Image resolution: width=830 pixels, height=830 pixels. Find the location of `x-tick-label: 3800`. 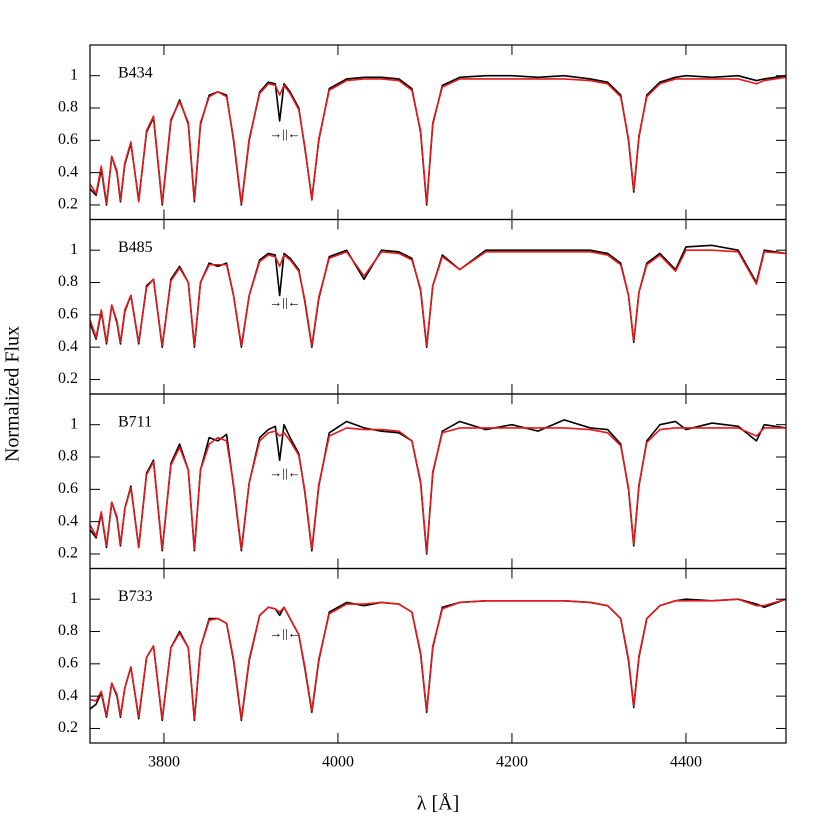

x-tick-label: 3800 is located at coordinates (164, 762).